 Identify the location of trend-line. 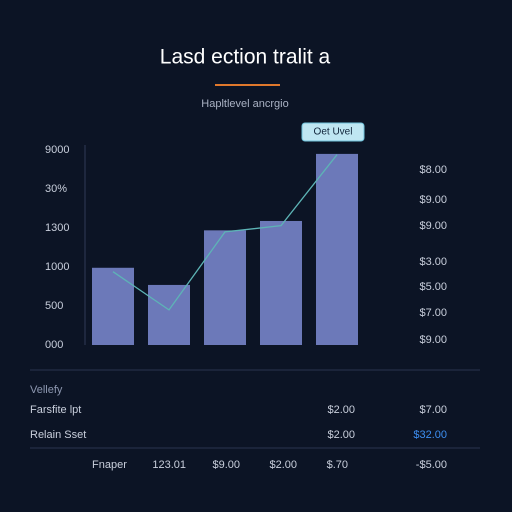
(225, 232).